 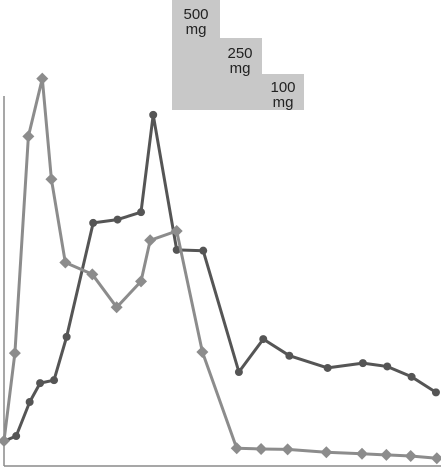 What do you see at coordinates (283, 102) in the screenshot?
I see `legend-label-3-line2: mg` at bounding box center [283, 102].